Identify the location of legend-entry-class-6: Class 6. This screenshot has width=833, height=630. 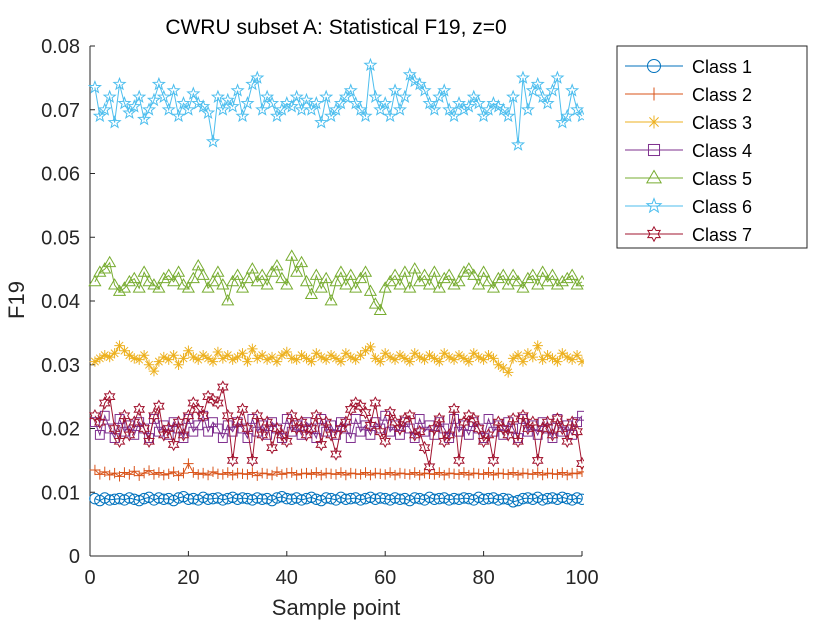
(688, 207).